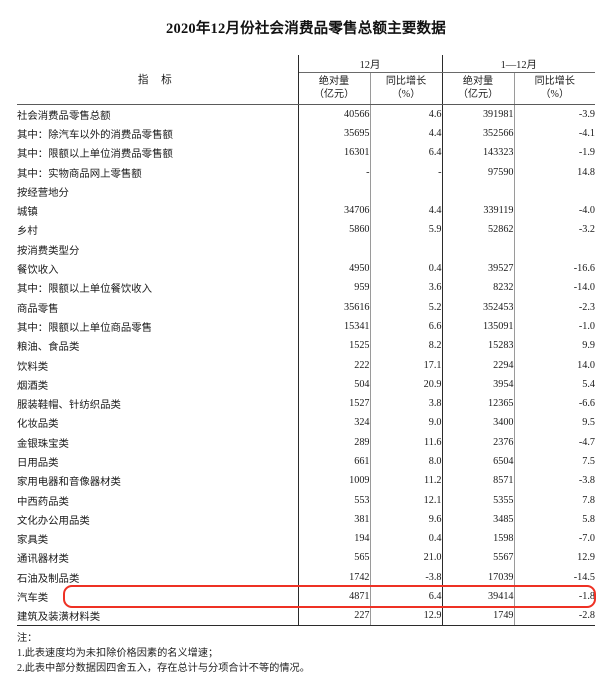 The height and width of the screenshot is (676, 612). What do you see at coordinates (158, 346) in the screenshot?
I see `row-label: 粮油、食品类` at bounding box center [158, 346].